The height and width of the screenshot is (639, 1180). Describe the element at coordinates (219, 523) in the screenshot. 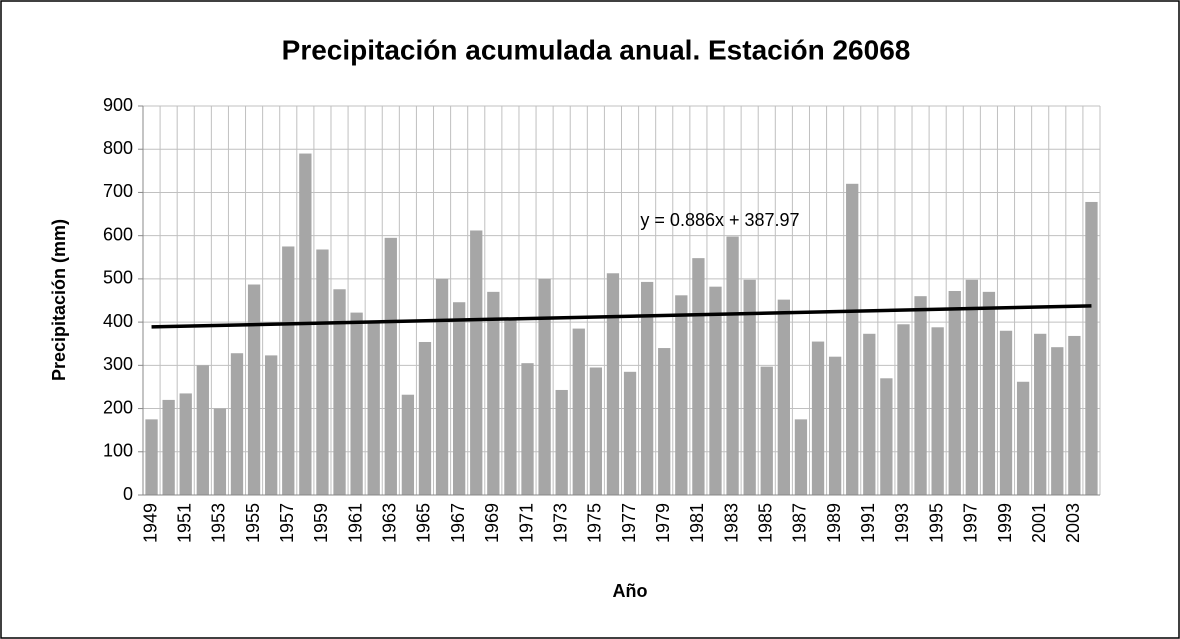

I see `x-tick-label: 1953` at that location.